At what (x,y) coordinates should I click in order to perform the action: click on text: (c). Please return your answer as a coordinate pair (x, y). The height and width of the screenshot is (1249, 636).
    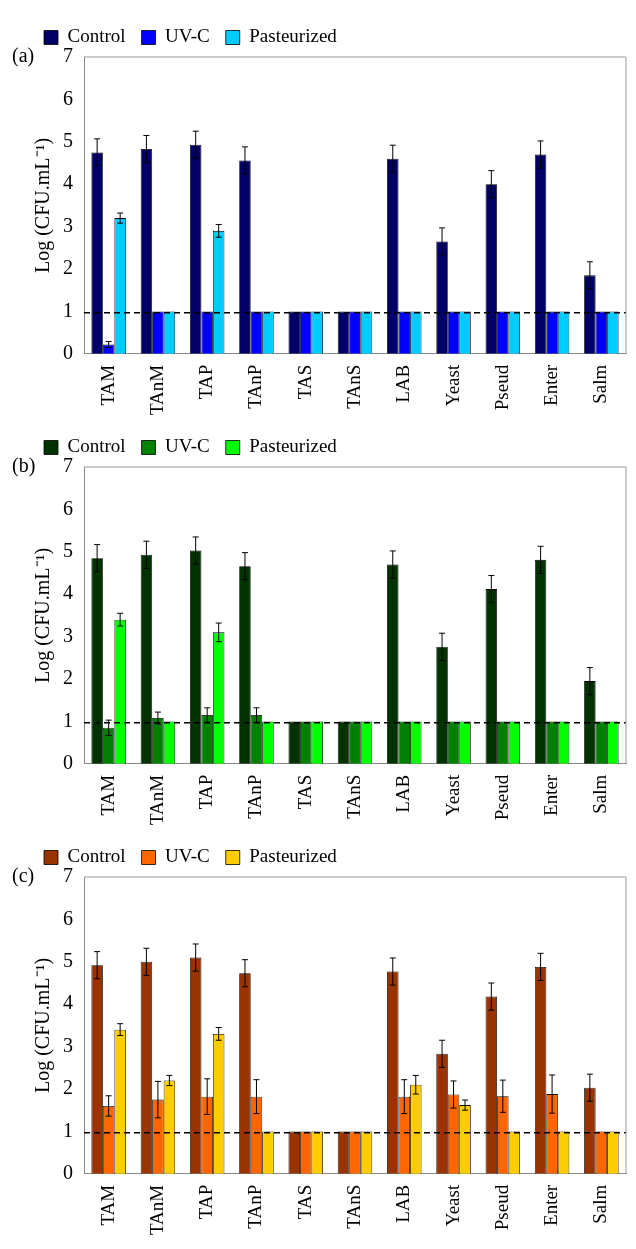
    Looking at the image, I should click on (23, 876).